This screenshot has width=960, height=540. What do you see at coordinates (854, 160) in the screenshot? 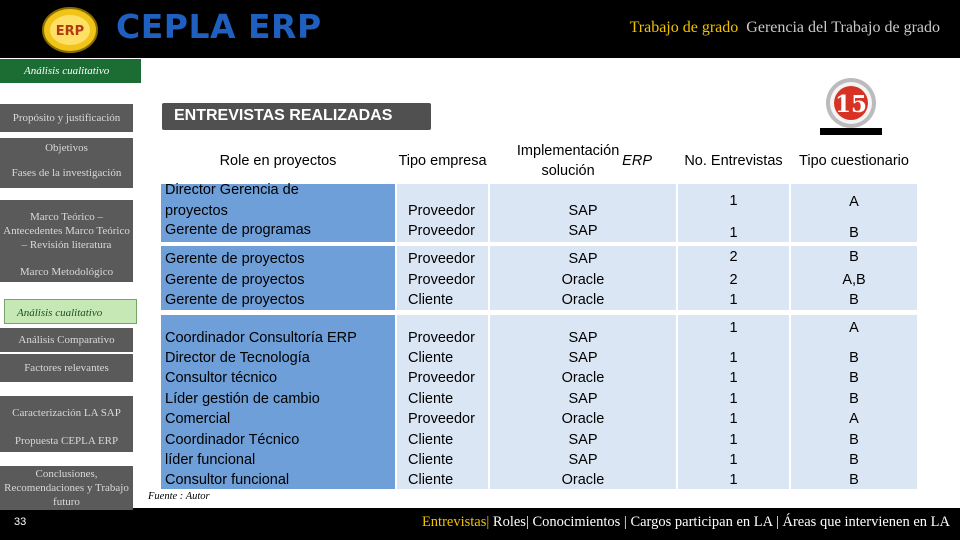
I see `table-header: Tipo cuestionario` at bounding box center [854, 160].